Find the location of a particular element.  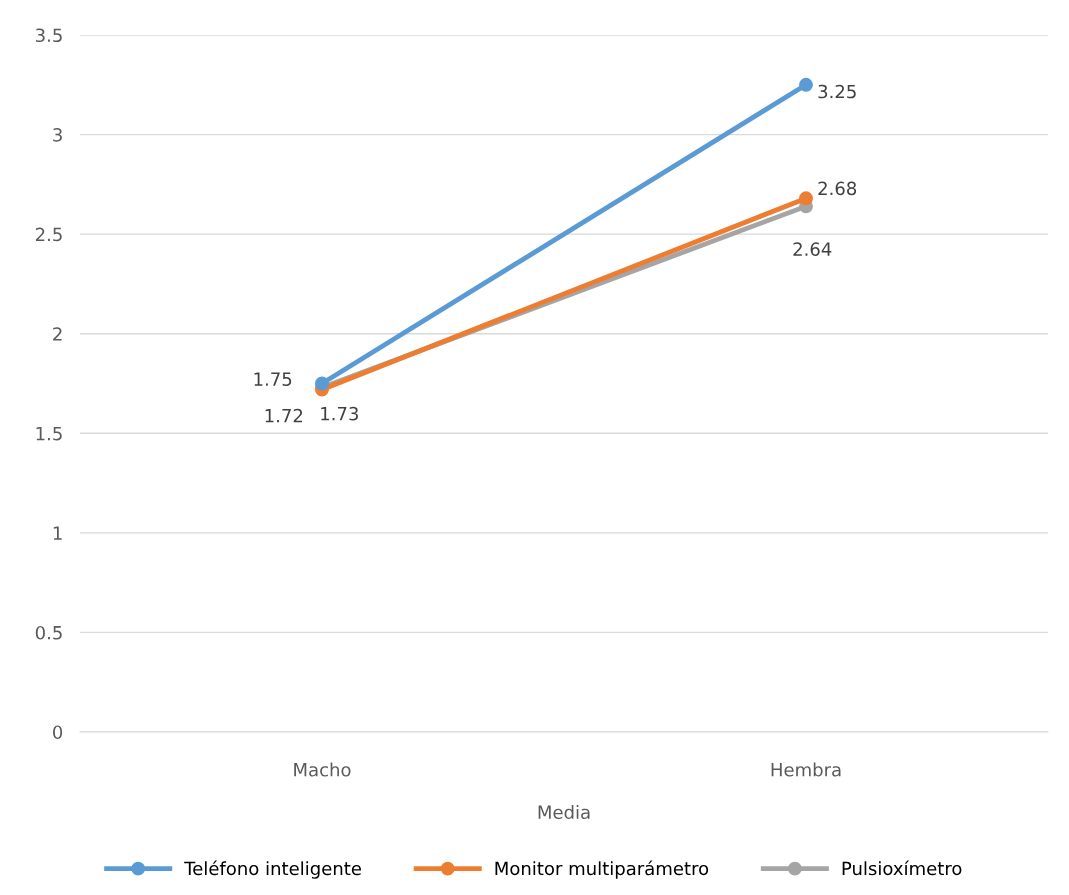

data-label: 2.68 is located at coordinates (837, 188).